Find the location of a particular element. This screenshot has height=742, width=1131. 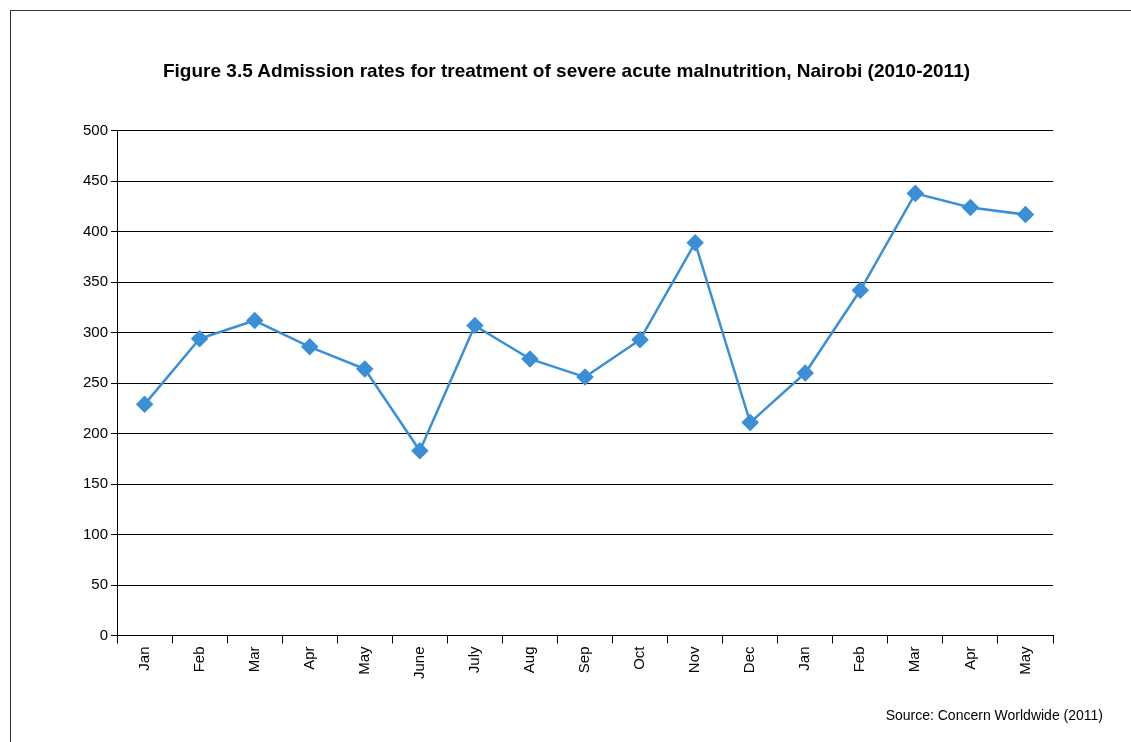

y-tick-label: 100 is located at coordinates (96, 533).